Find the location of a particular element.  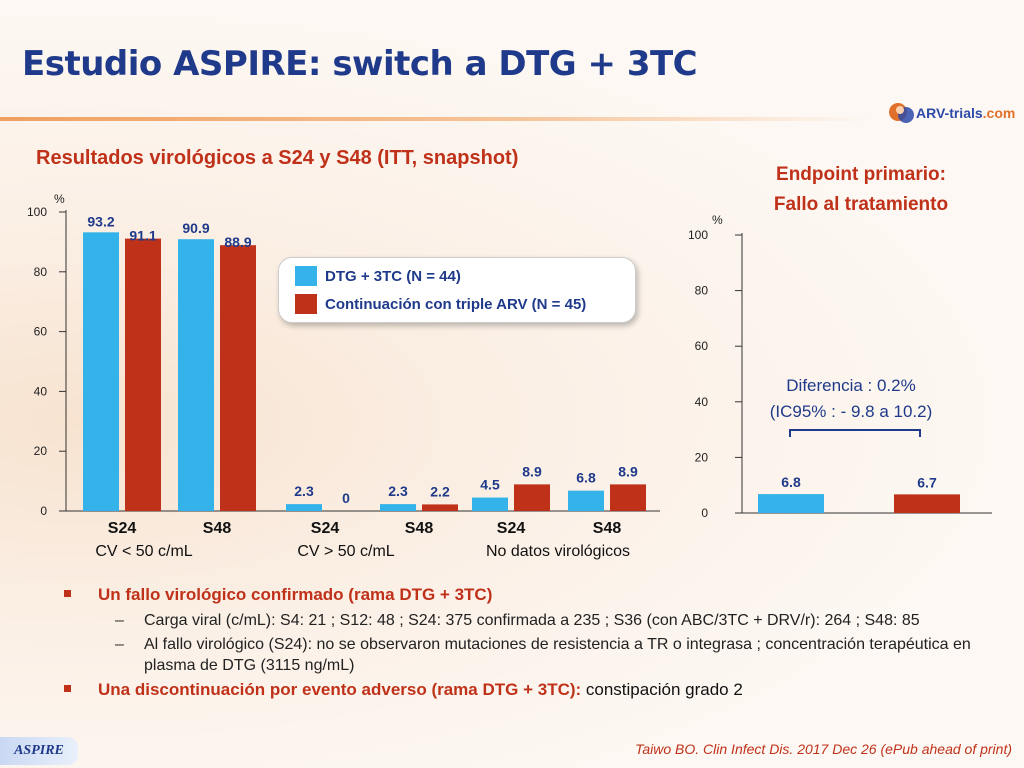

data-label-triple: 2.2 is located at coordinates (440, 491).